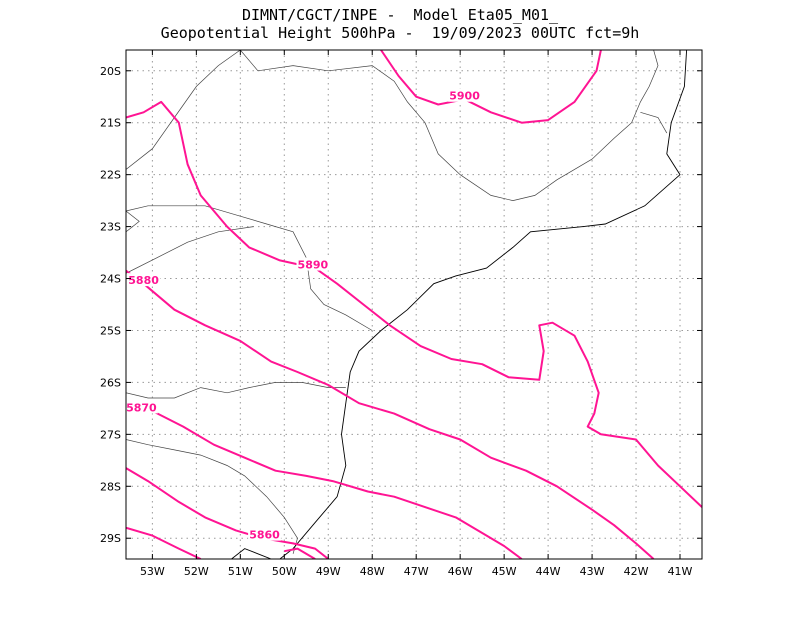 This screenshot has height=618, width=800. I want to click on lat-tick-label: 27S, so click(110, 434).